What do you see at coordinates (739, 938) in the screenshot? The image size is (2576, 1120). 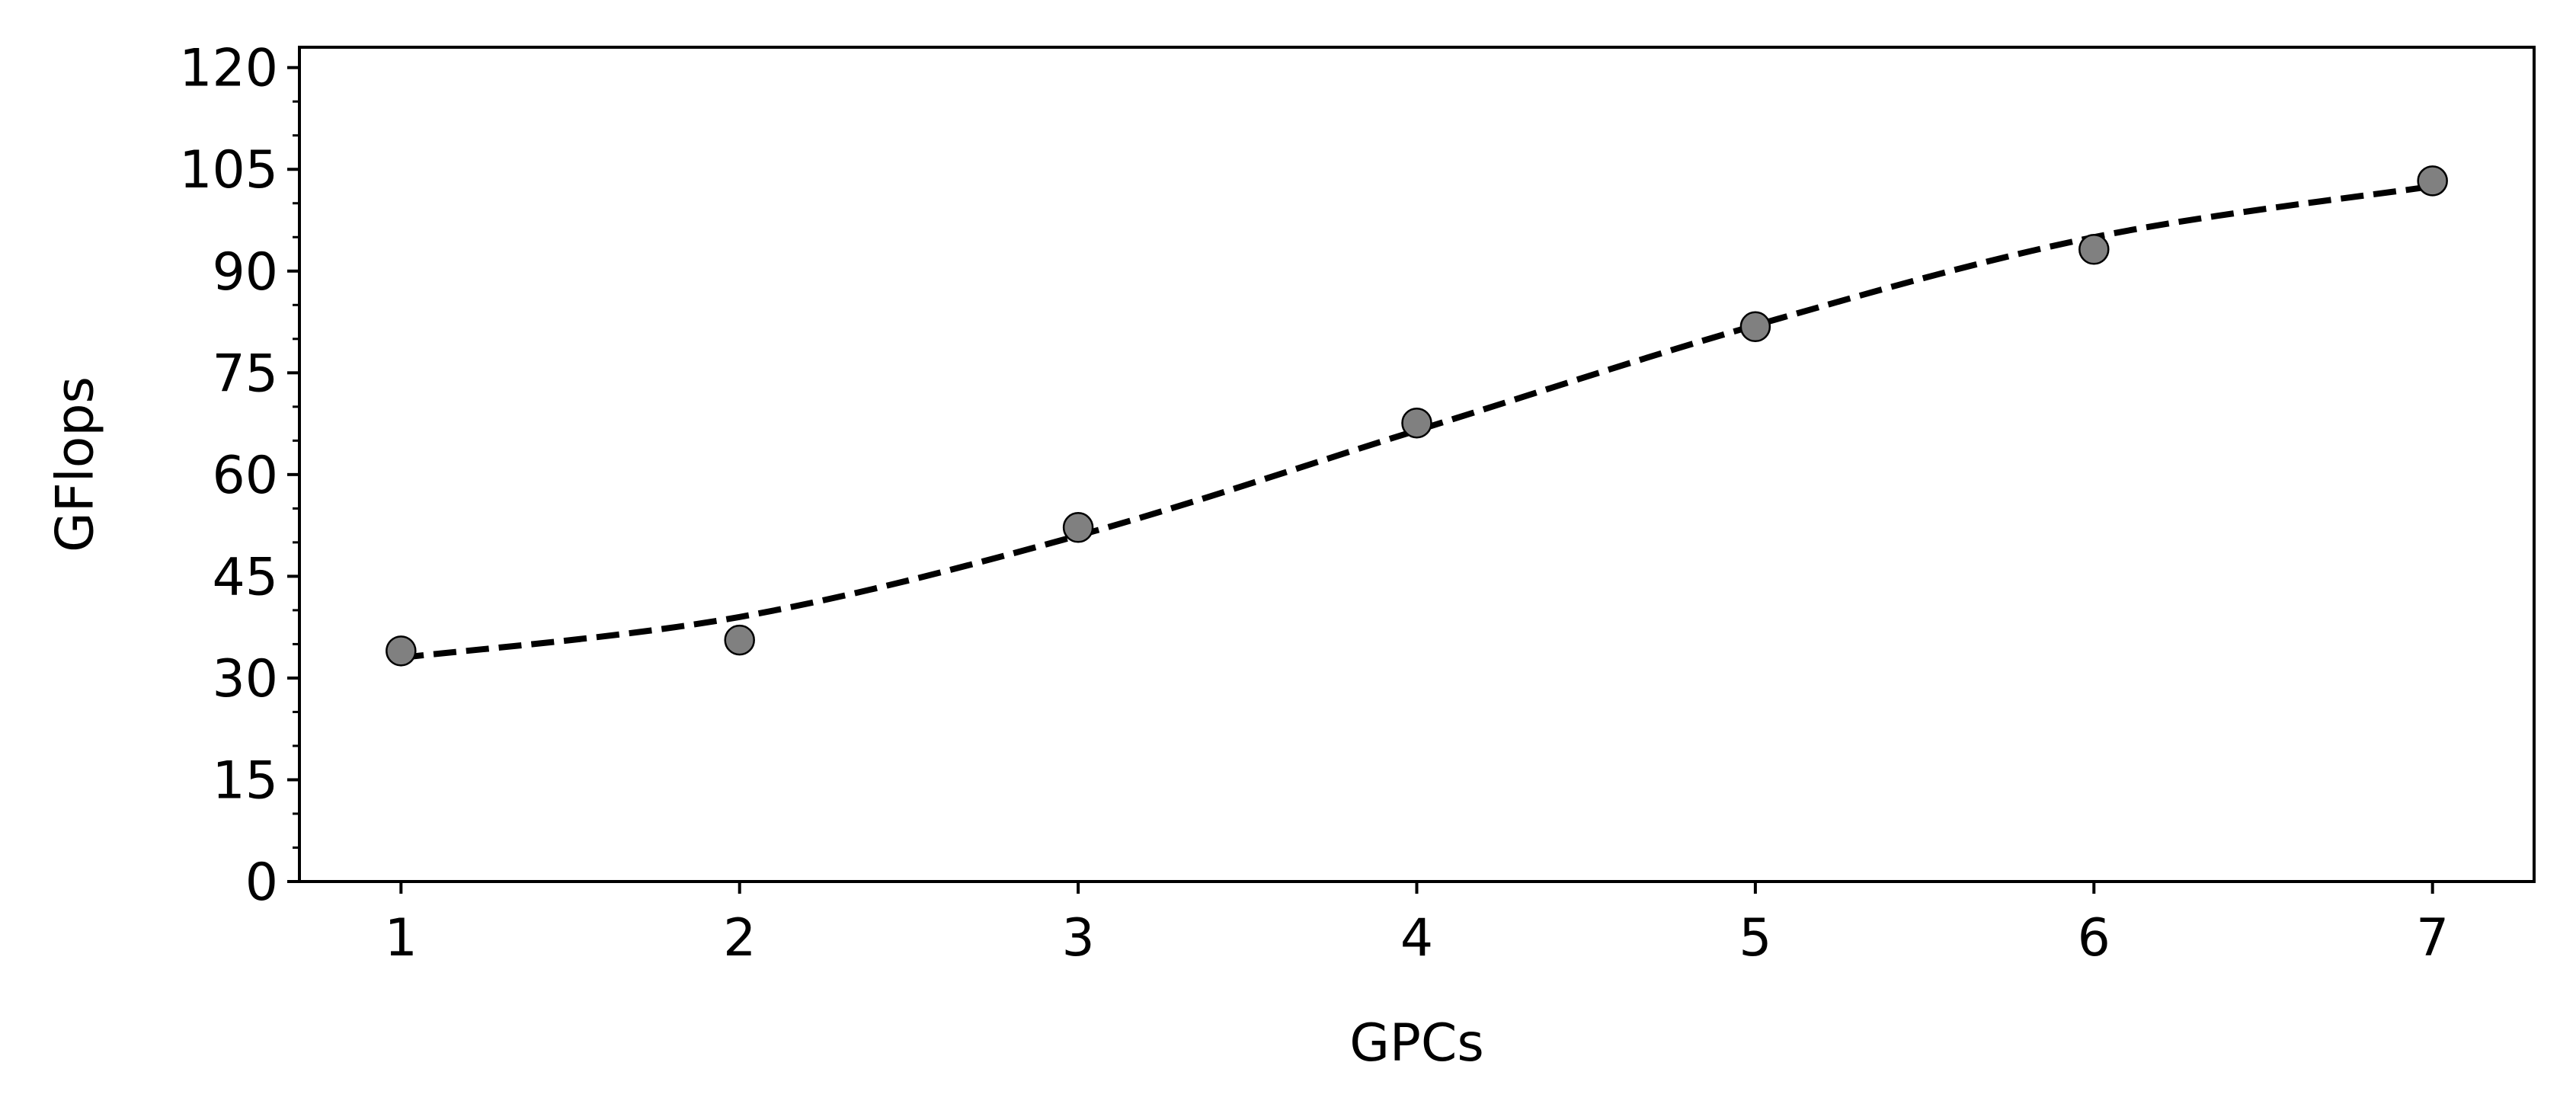 I see `x-tick-label: 2` at bounding box center [739, 938].